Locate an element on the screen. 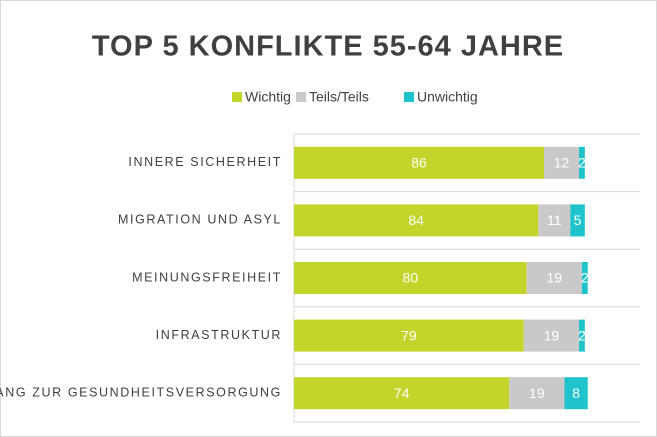 This screenshot has width=657, height=437. category-label: INNERE SICHERHEIT is located at coordinates (205, 162).